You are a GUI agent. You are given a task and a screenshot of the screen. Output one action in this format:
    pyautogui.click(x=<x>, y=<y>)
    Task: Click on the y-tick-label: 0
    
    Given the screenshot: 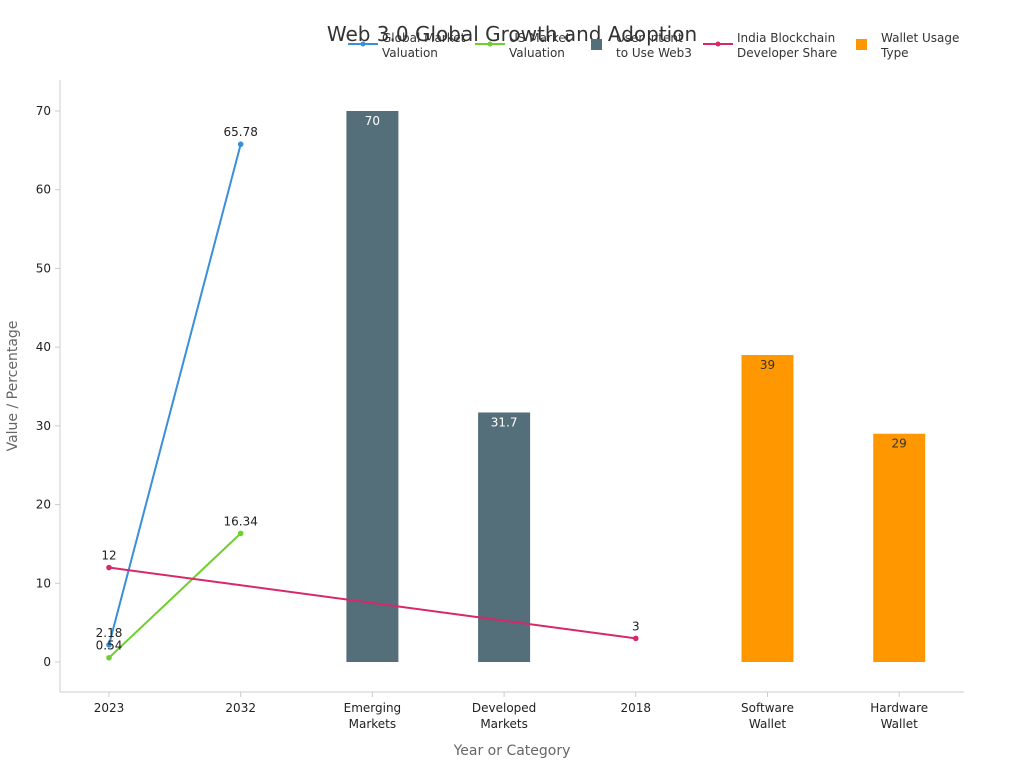 What is the action you would take?
    pyautogui.click(x=47, y=662)
    